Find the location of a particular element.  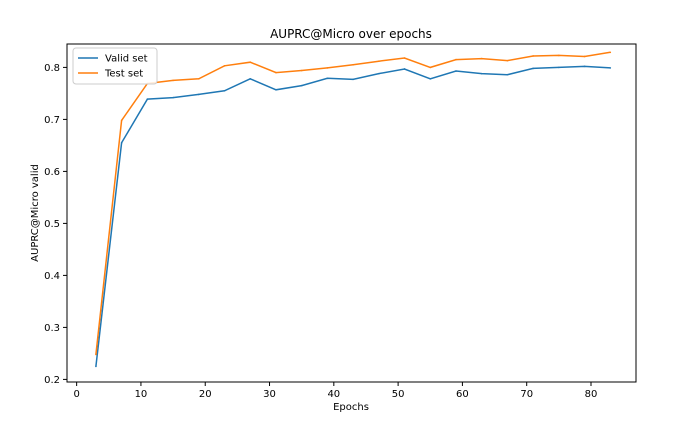

x-tick-label: 20 is located at coordinates (205, 394).